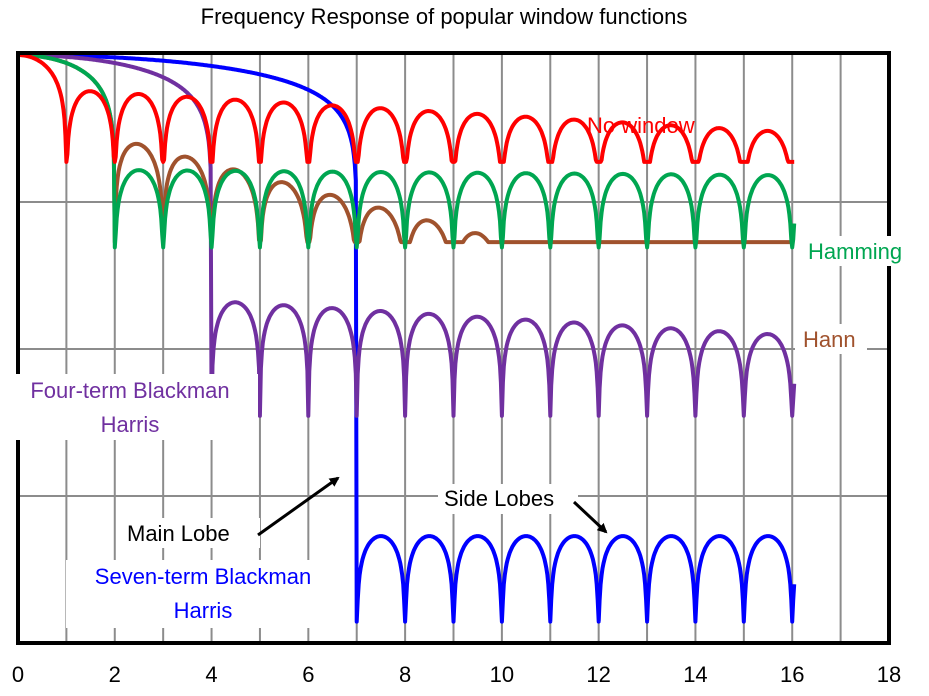 This screenshot has width=929, height=696. What do you see at coordinates (405, 674) in the screenshot?
I see `x-tick-label: 8` at bounding box center [405, 674].